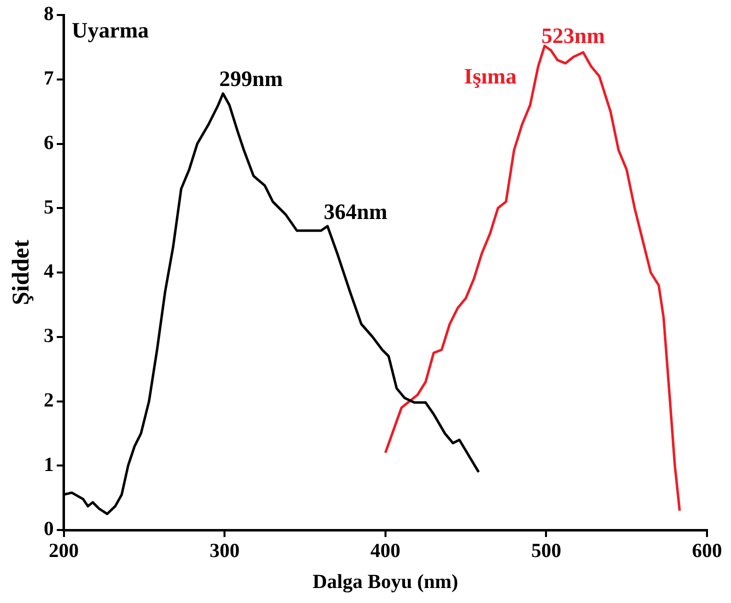 The image size is (731, 603). I want to click on y-tick-label: 2, so click(49, 400).